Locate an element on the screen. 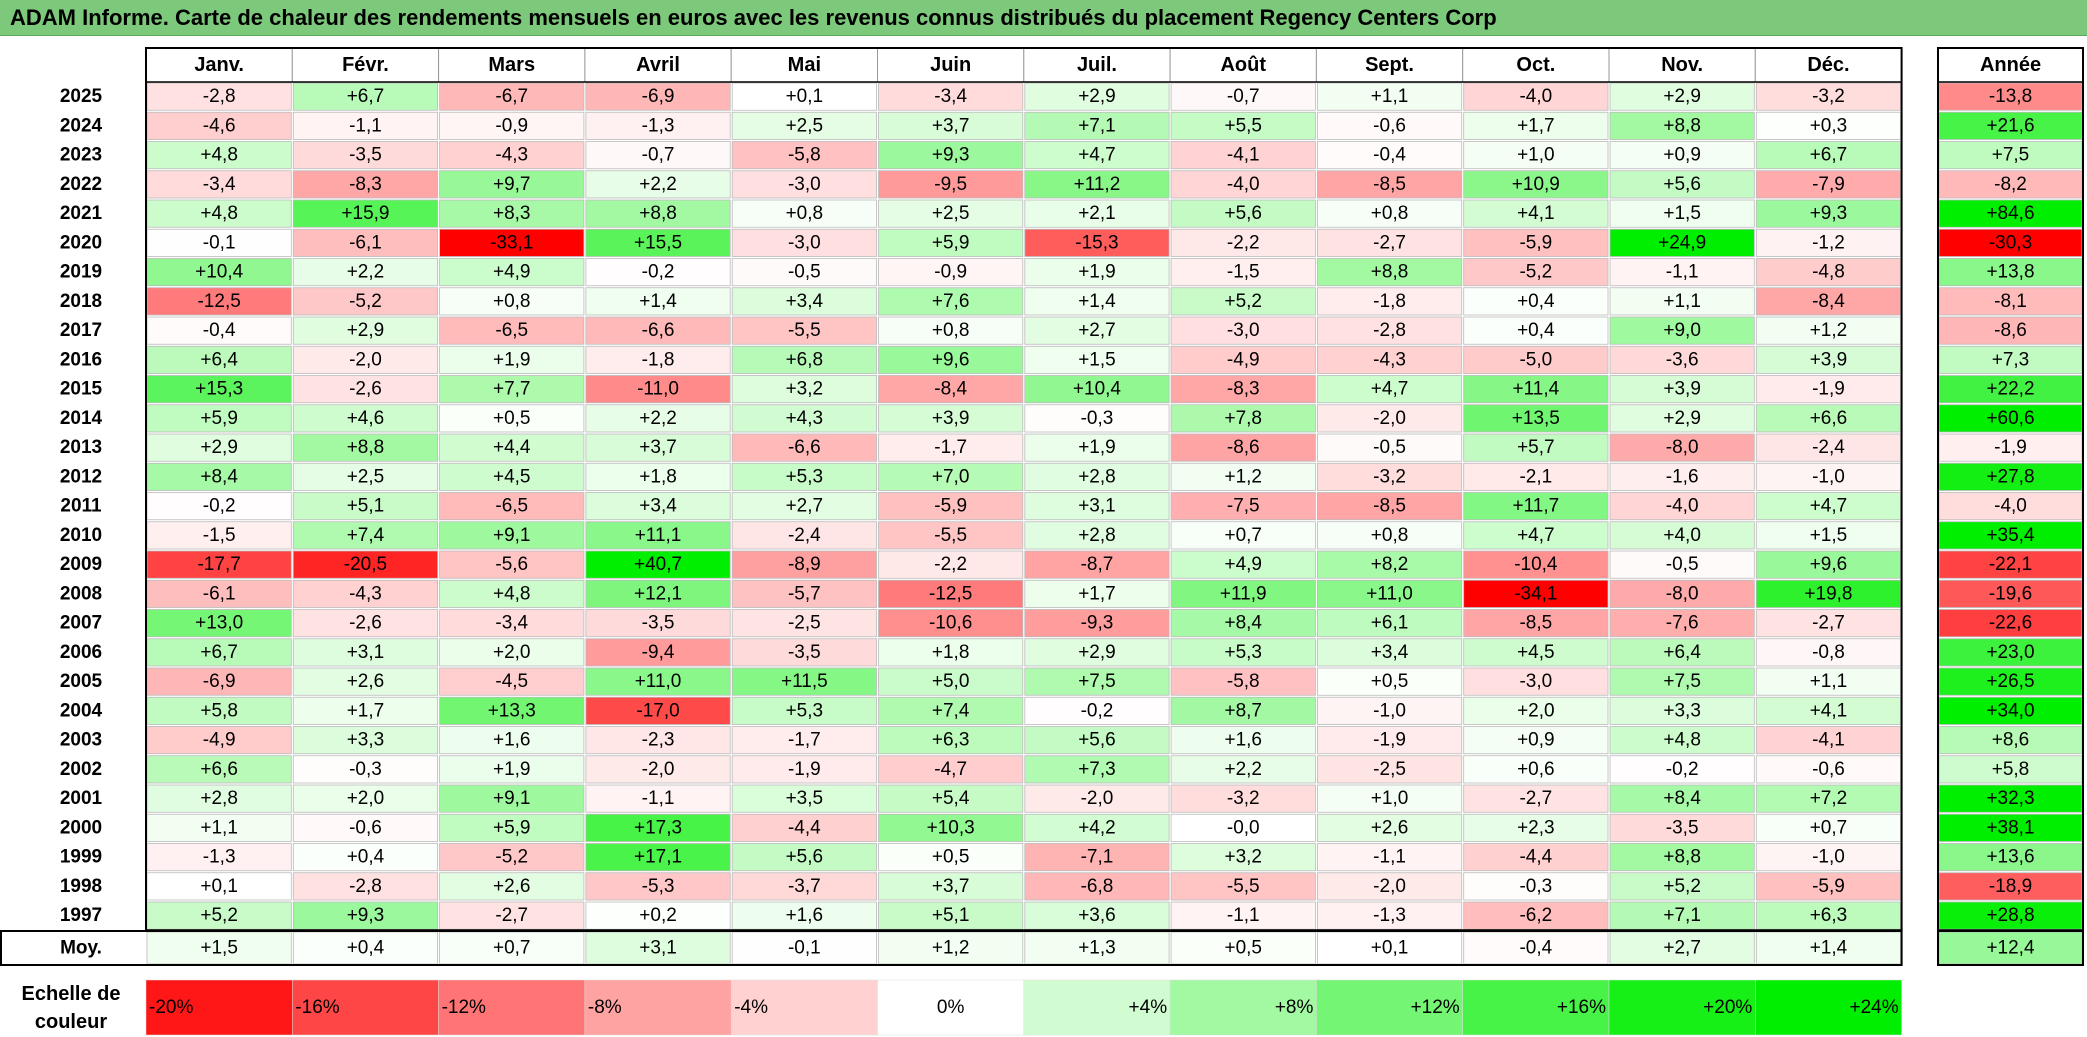 Image resolution: width=2087 pixels, height=1037 pixels. heatmap-cell-value: +1,2 is located at coordinates (1829, 330).